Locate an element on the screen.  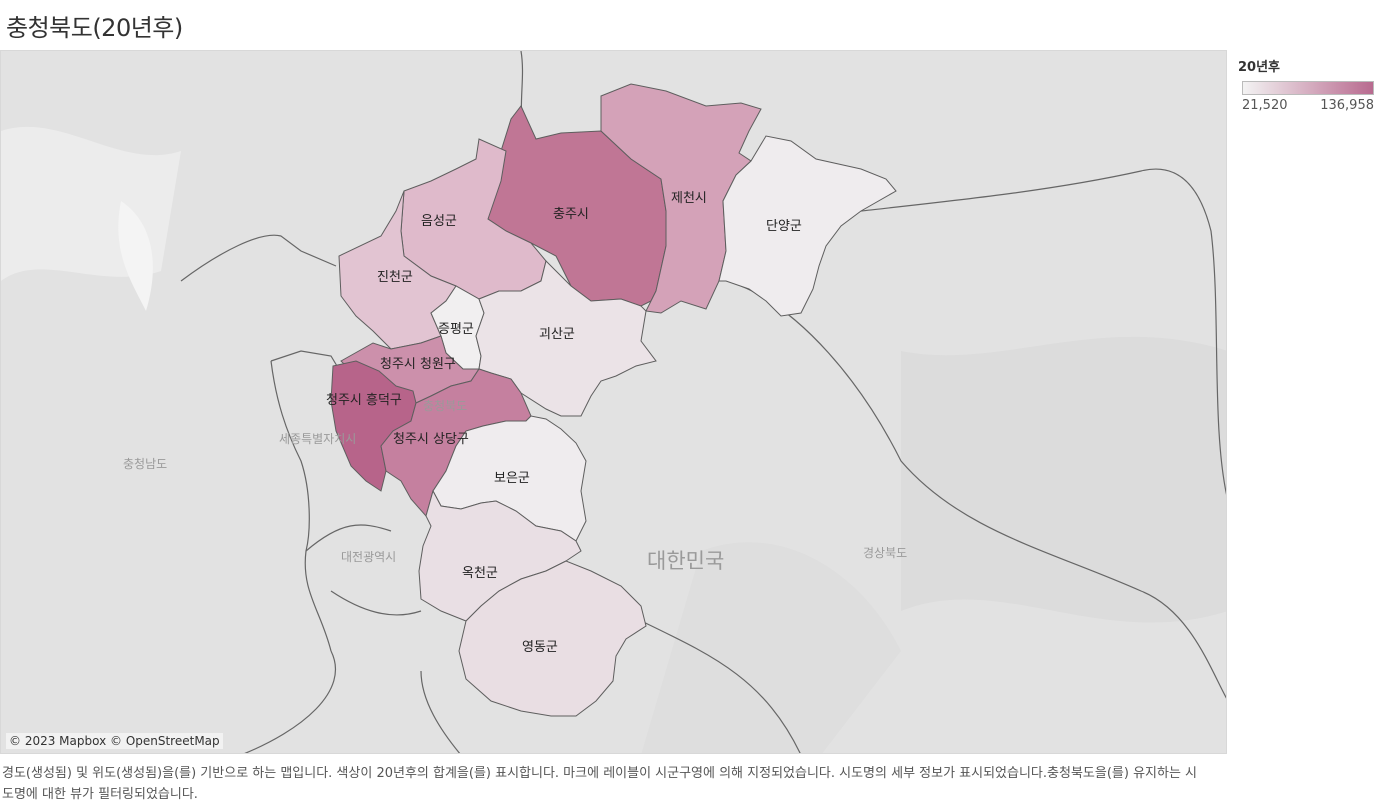
region-label-heungdeok: 청주시 흥덕구 is located at coordinates (364, 400).